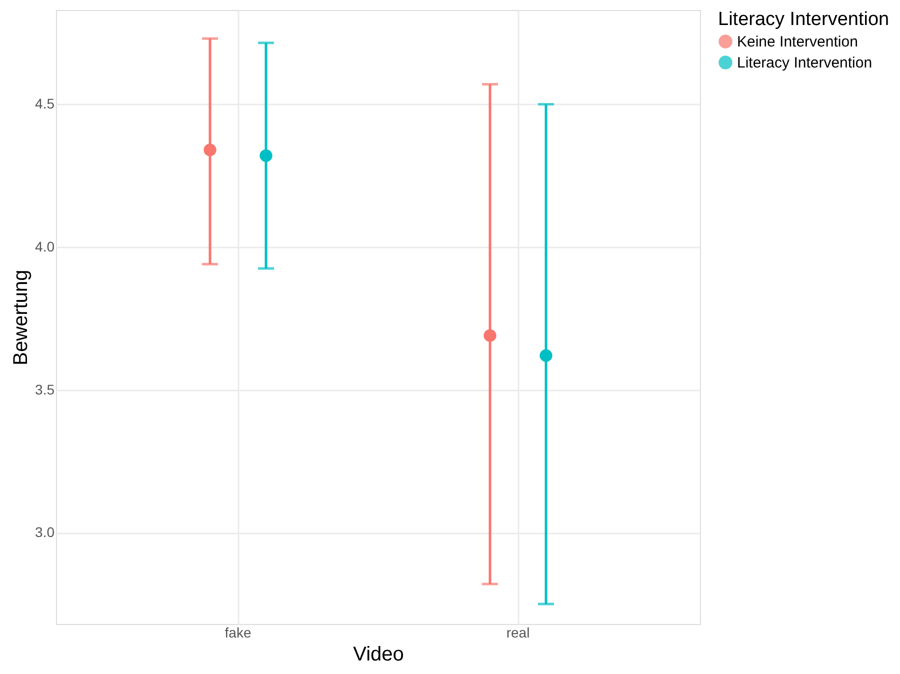  I want to click on y-axis-title: Bewertung, so click(21, 318).